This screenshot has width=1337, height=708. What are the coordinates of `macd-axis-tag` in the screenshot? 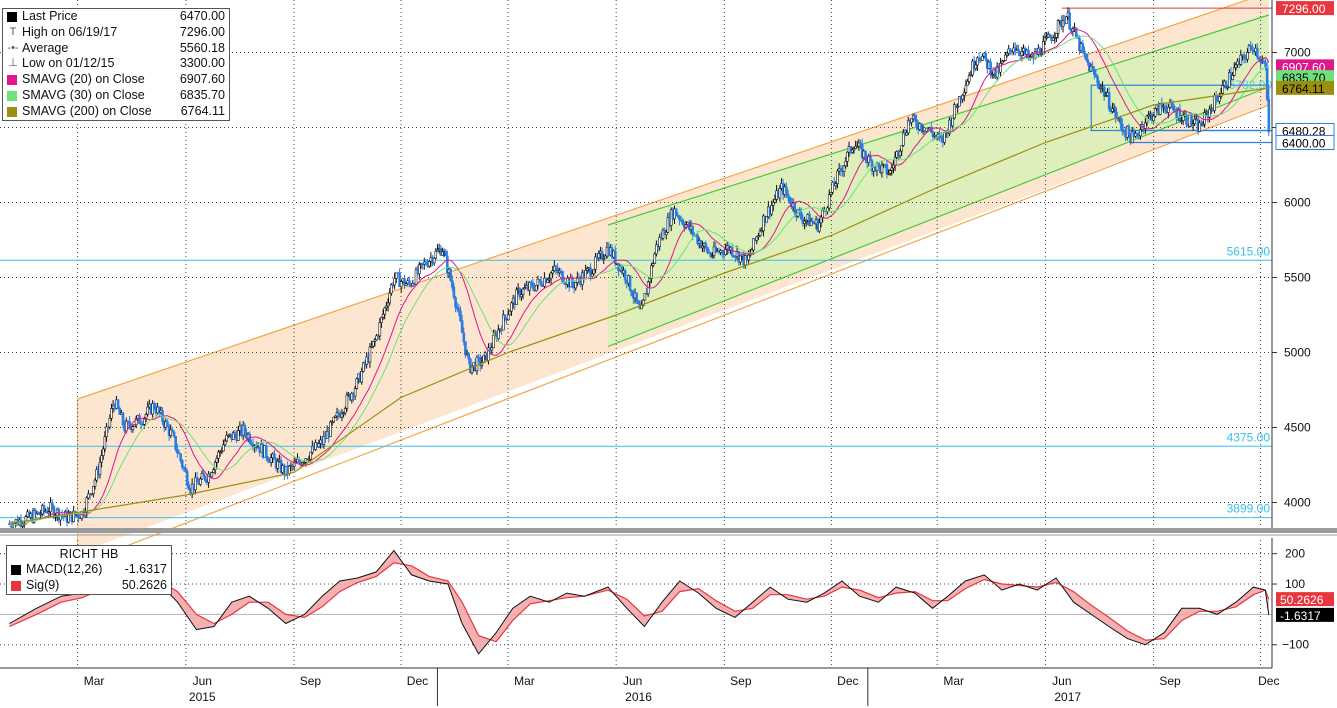 It's located at (1305, 599).